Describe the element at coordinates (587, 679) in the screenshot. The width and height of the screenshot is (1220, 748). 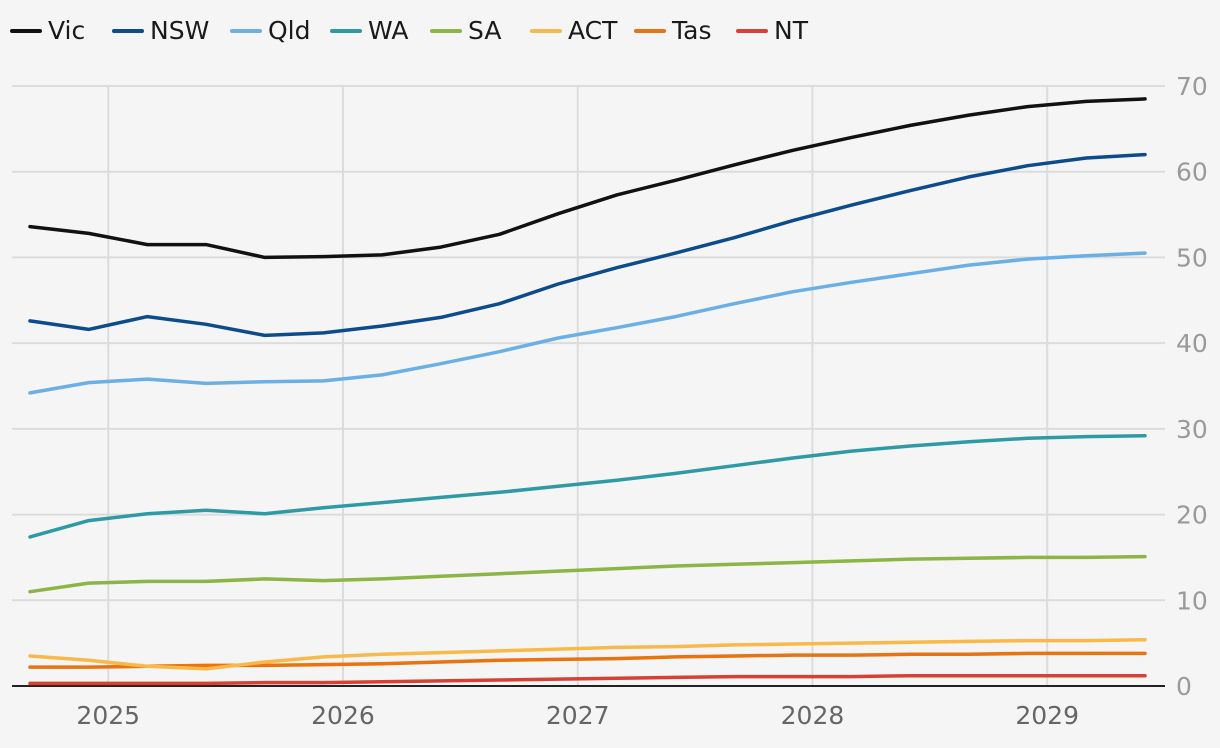
I see `series-line-nt` at that location.